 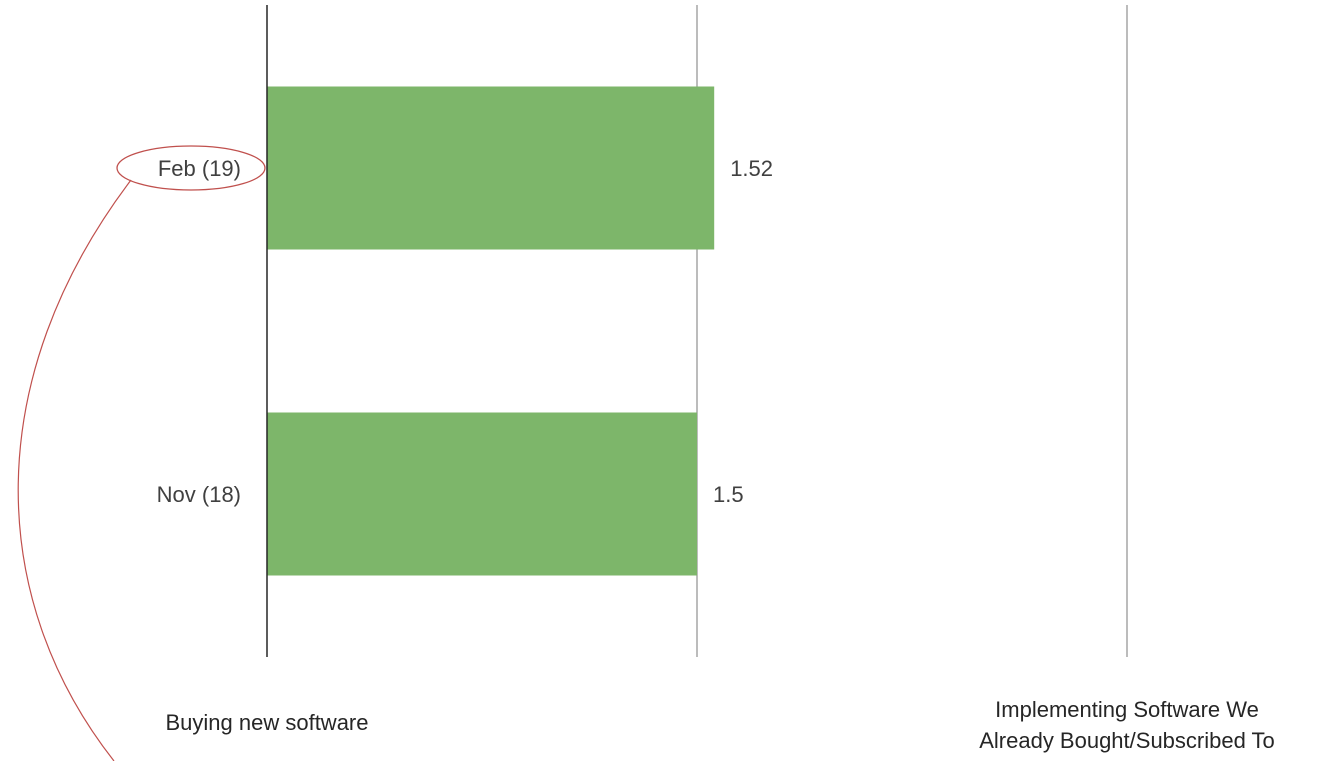 I want to click on annotation-ellipse, so click(x=191, y=168).